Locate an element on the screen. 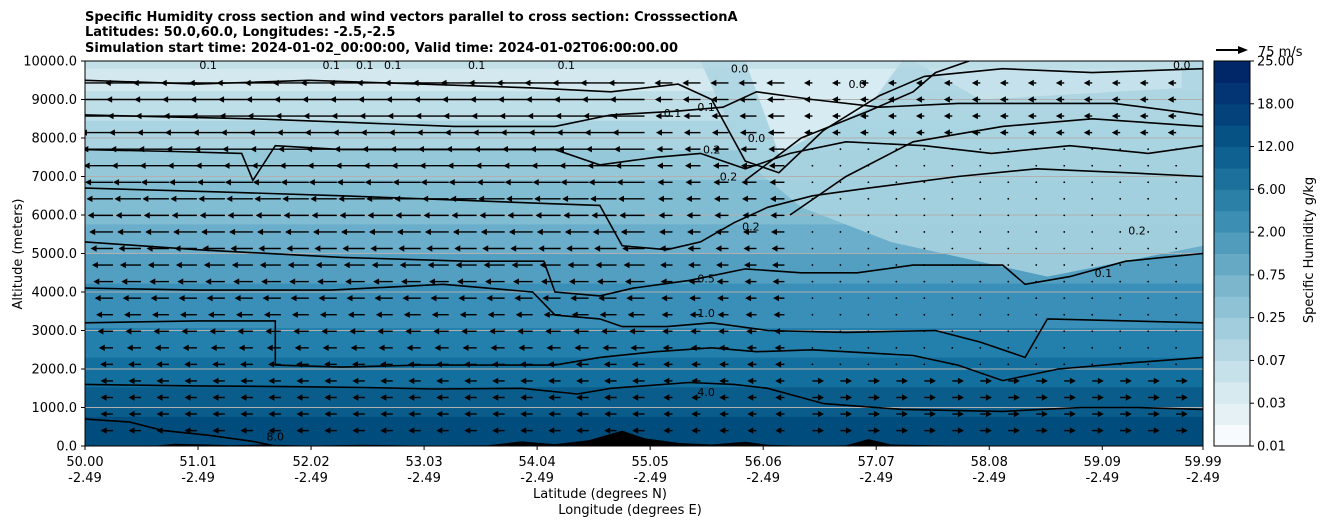 The width and height of the screenshot is (1326, 526). colorbar-tick-label: 0.07 is located at coordinates (1271, 361).